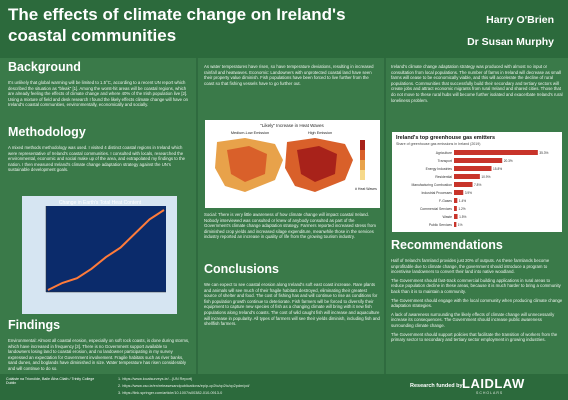 Image resolution: width=568 pixels, height=400 pixels. What do you see at coordinates (366, 189) in the screenshot?
I see `heat-waves-legend: # Heat Waves` at bounding box center [366, 189].